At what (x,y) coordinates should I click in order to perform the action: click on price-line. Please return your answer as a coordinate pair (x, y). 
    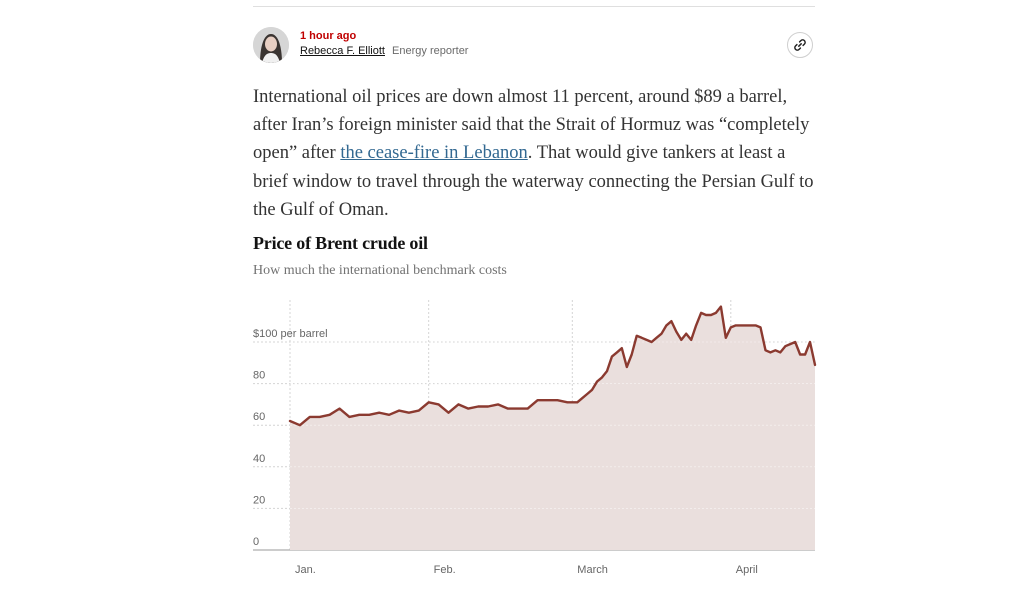
    Looking at the image, I should click on (552, 366).